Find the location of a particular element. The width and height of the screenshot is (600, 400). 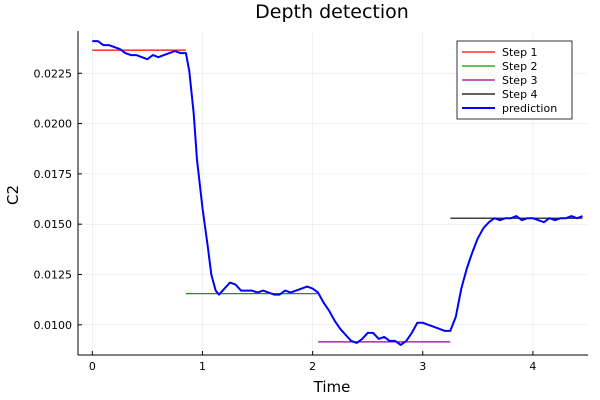

x-tick-label: 4 is located at coordinates (532, 366).